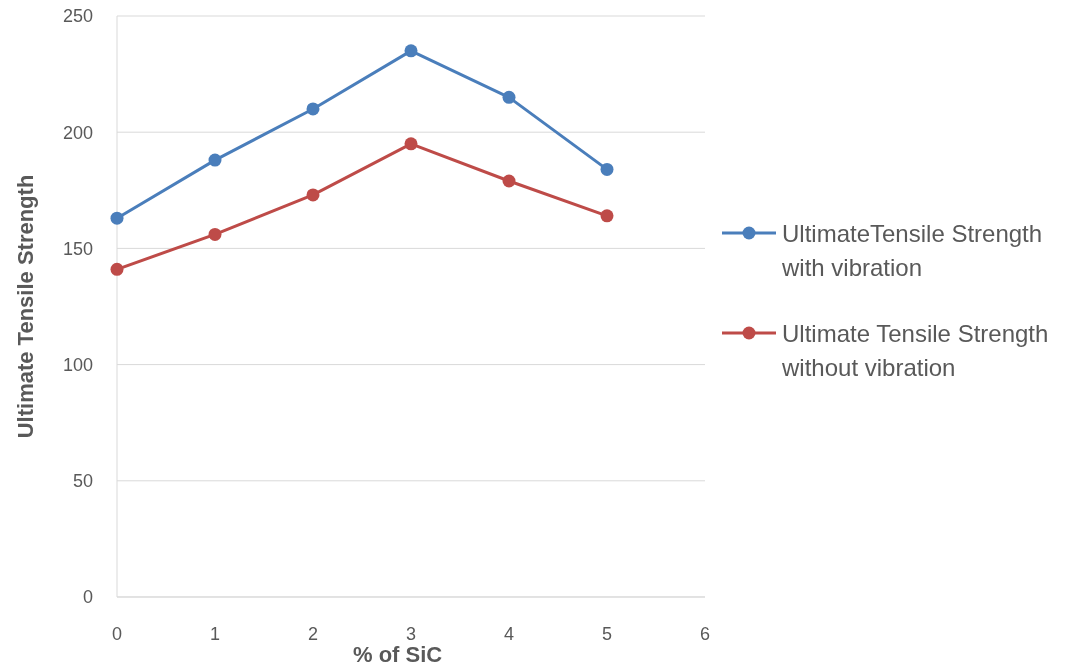 The image size is (1086, 666). Describe the element at coordinates (82, 481) in the screenshot. I see `y-tick-label: 50` at that location.